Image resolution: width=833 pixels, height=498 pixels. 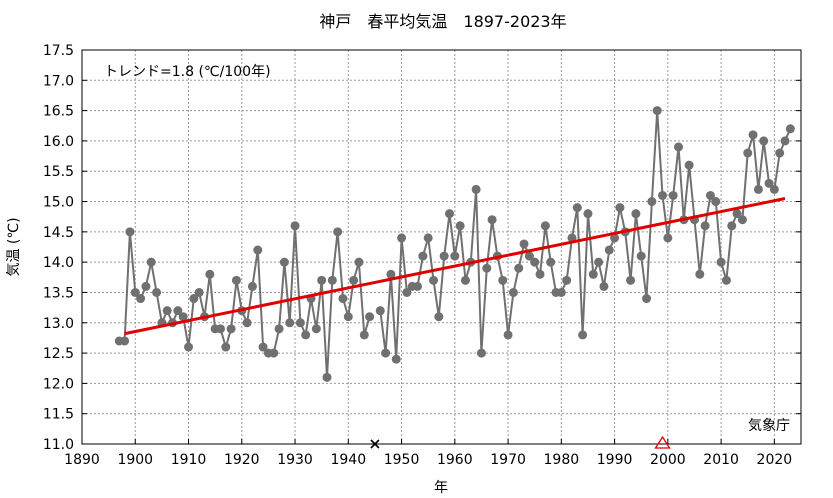 I want to click on x-tick-label: 1960, so click(x=455, y=460).